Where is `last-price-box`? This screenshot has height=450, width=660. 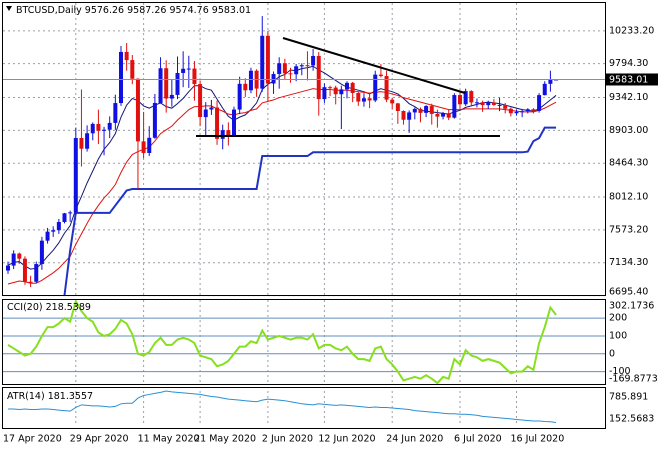
last-price-box is located at coordinates (632, 79).